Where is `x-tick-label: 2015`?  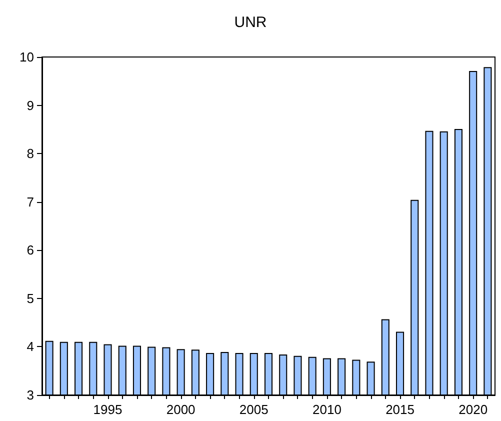 x-tick-label: 2015 is located at coordinates (400, 409).